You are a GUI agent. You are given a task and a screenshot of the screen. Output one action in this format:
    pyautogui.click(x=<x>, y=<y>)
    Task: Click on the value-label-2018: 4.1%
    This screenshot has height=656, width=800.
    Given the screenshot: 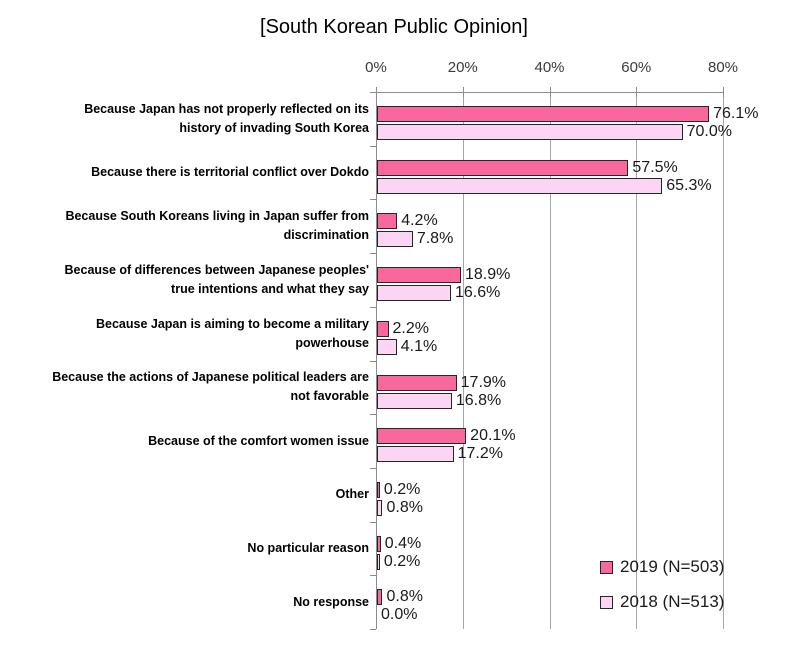 What is the action you would take?
    pyautogui.click(x=419, y=346)
    